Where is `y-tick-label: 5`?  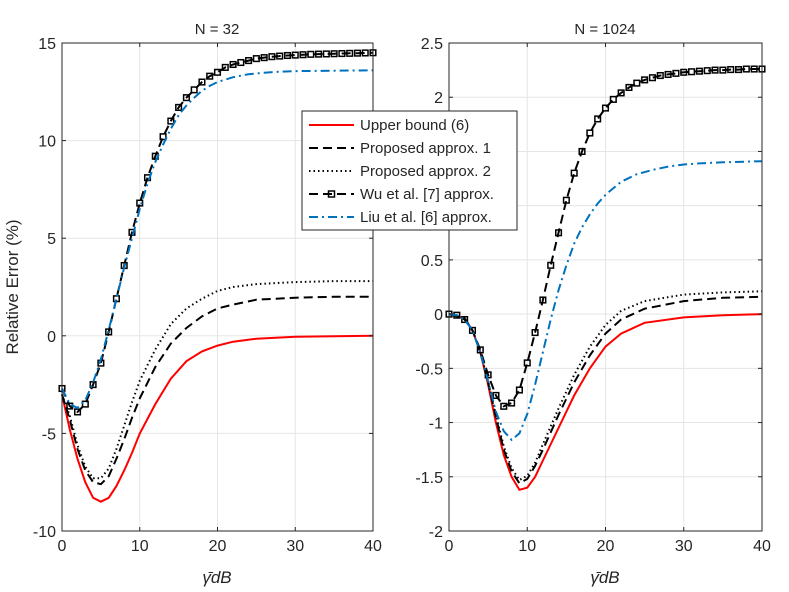
y-tick-label: 5 is located at coordinates (51, 239).